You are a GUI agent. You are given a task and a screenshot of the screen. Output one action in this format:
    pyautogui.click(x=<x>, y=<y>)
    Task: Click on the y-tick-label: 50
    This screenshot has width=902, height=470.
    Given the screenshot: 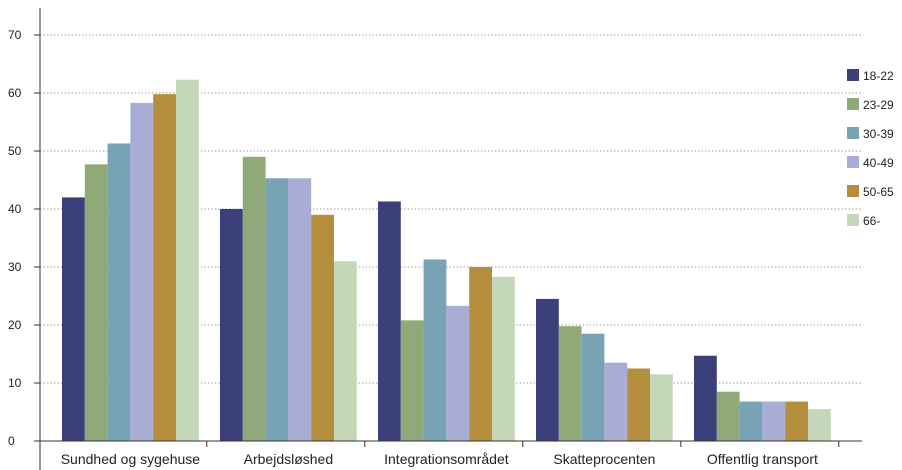 What is the action you would take?
    pyautogui.click(x=15, y=151)
    